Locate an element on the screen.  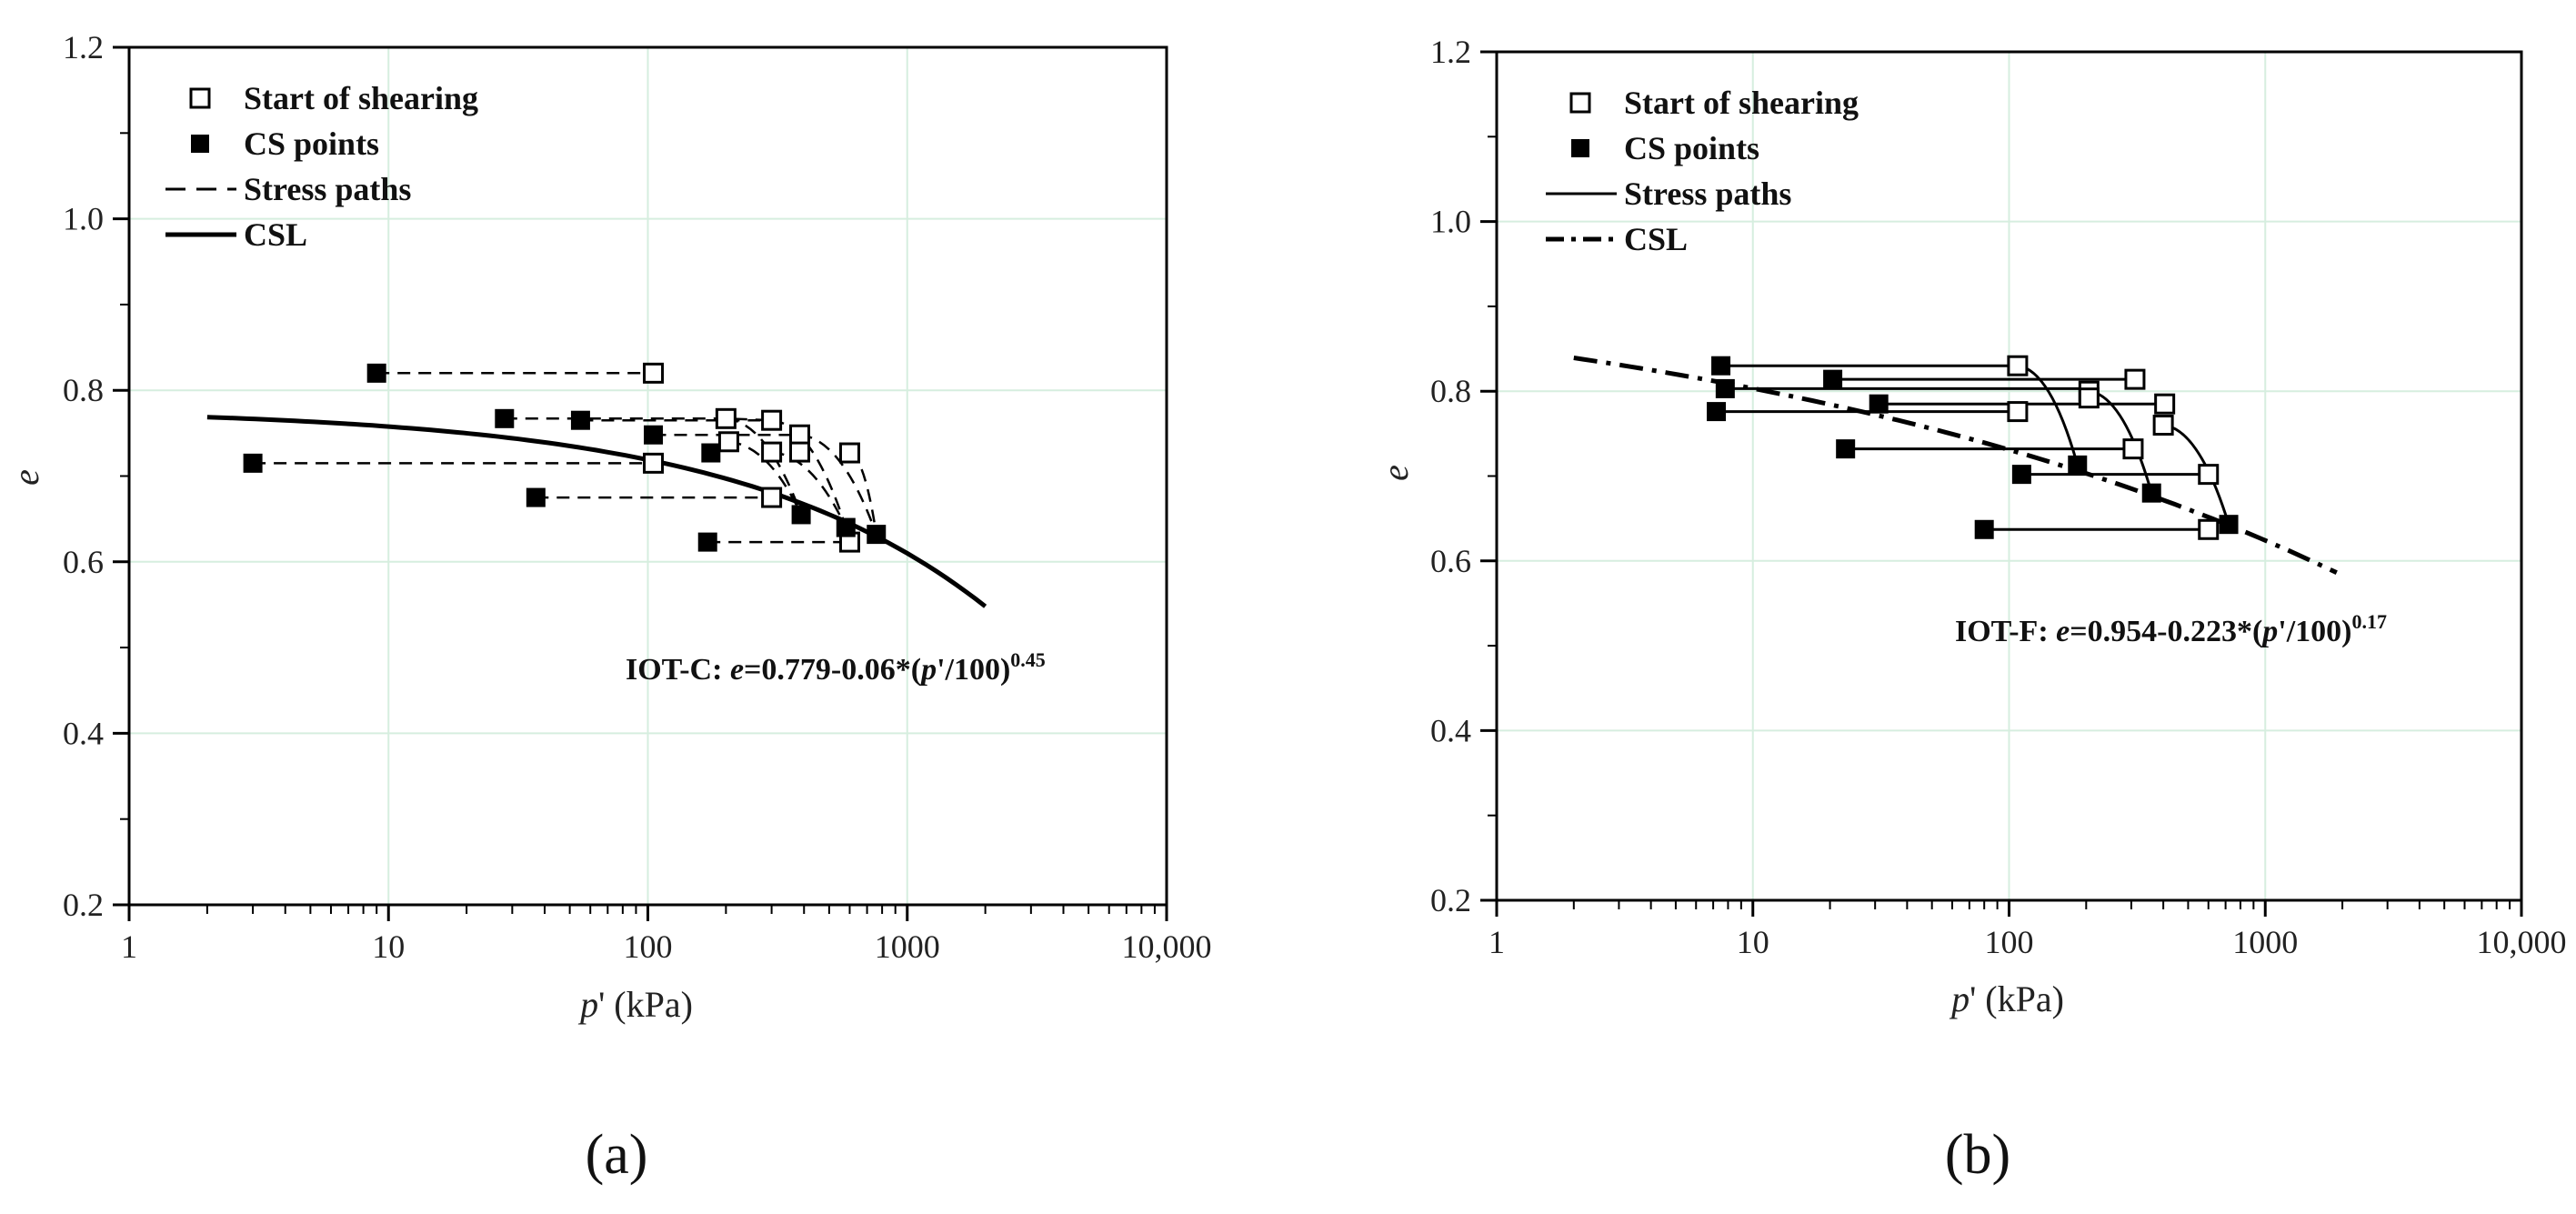
csl-equation: IOT-F: e=0.954-0.223*(p'/100)0.17 is located at coordinates (2171, 629).